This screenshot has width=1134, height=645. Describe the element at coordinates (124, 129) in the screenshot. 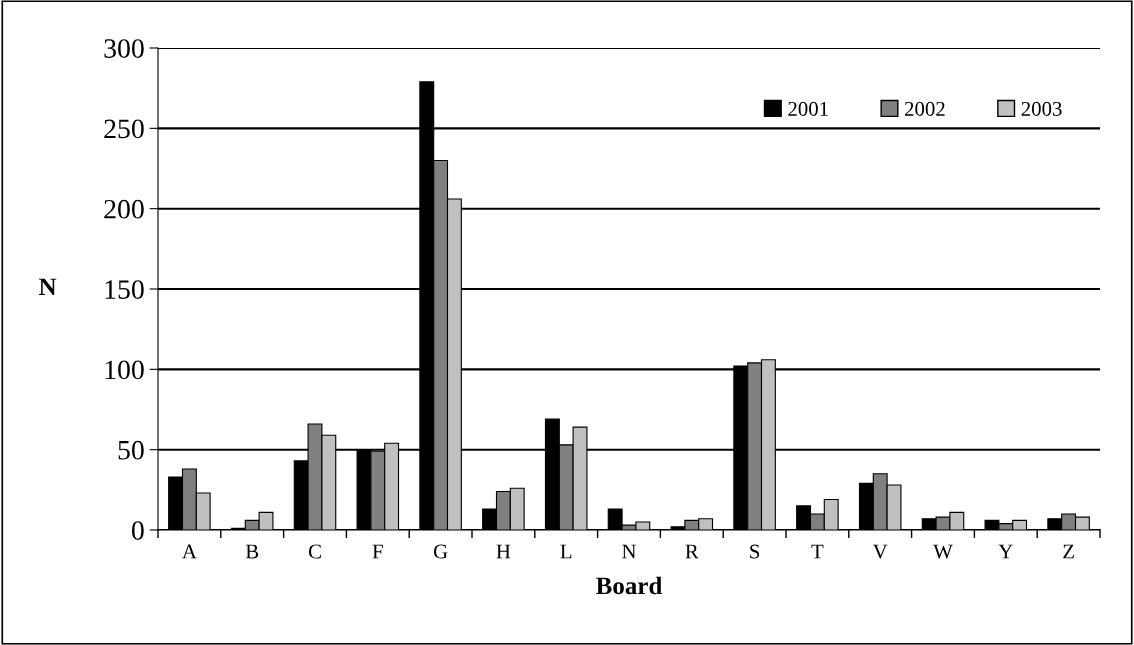

I see `y-tick-label: 250` at that location.